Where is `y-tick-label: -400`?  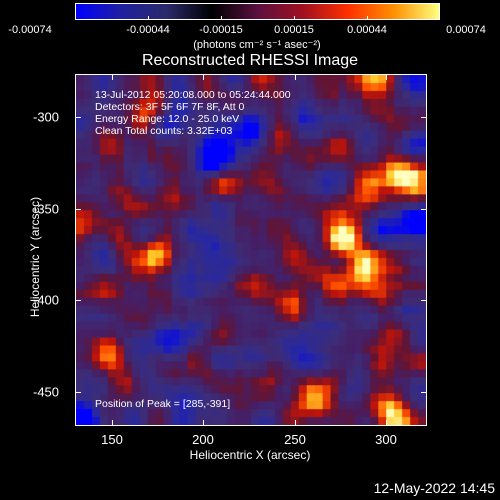 y-tick-label: -400 is located at coordinates (46, 300).